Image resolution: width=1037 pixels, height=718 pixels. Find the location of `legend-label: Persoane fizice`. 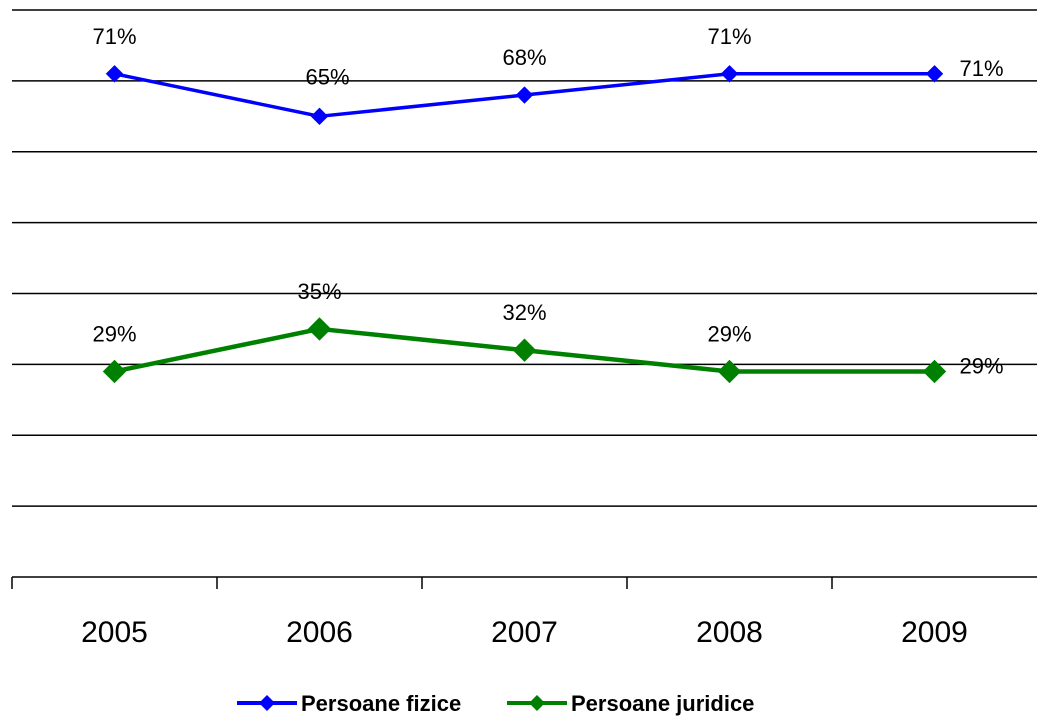

legend-label: Persoane fizice is located at coordinates (381, 703).